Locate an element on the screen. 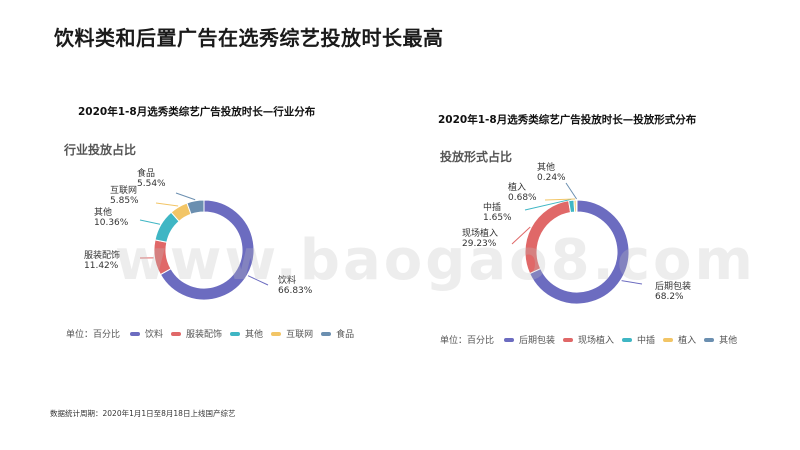 This screenshot has width=800, height=450. slice-value-label-4: 5.85% is located at coordinates (124, 201).